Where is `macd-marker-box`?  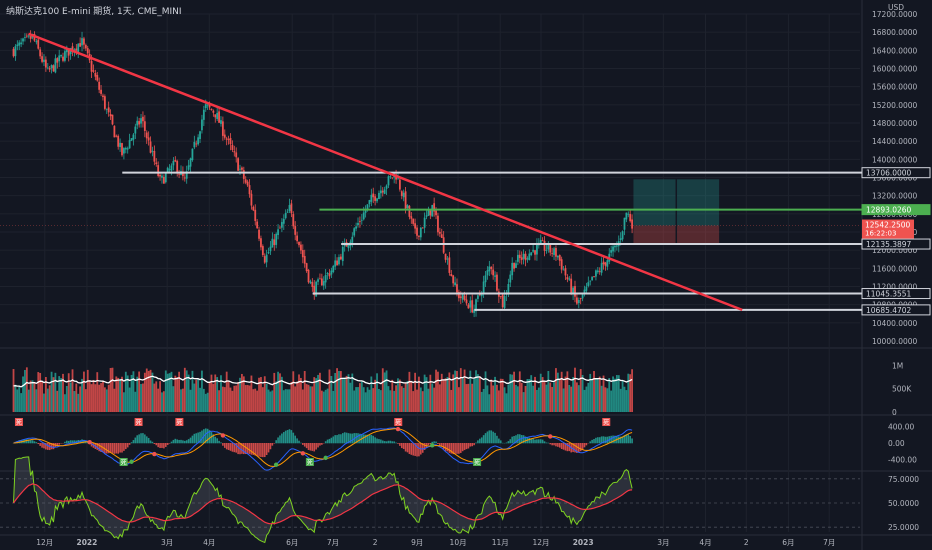
macd-marker-box is located at coordinates (138, 422).